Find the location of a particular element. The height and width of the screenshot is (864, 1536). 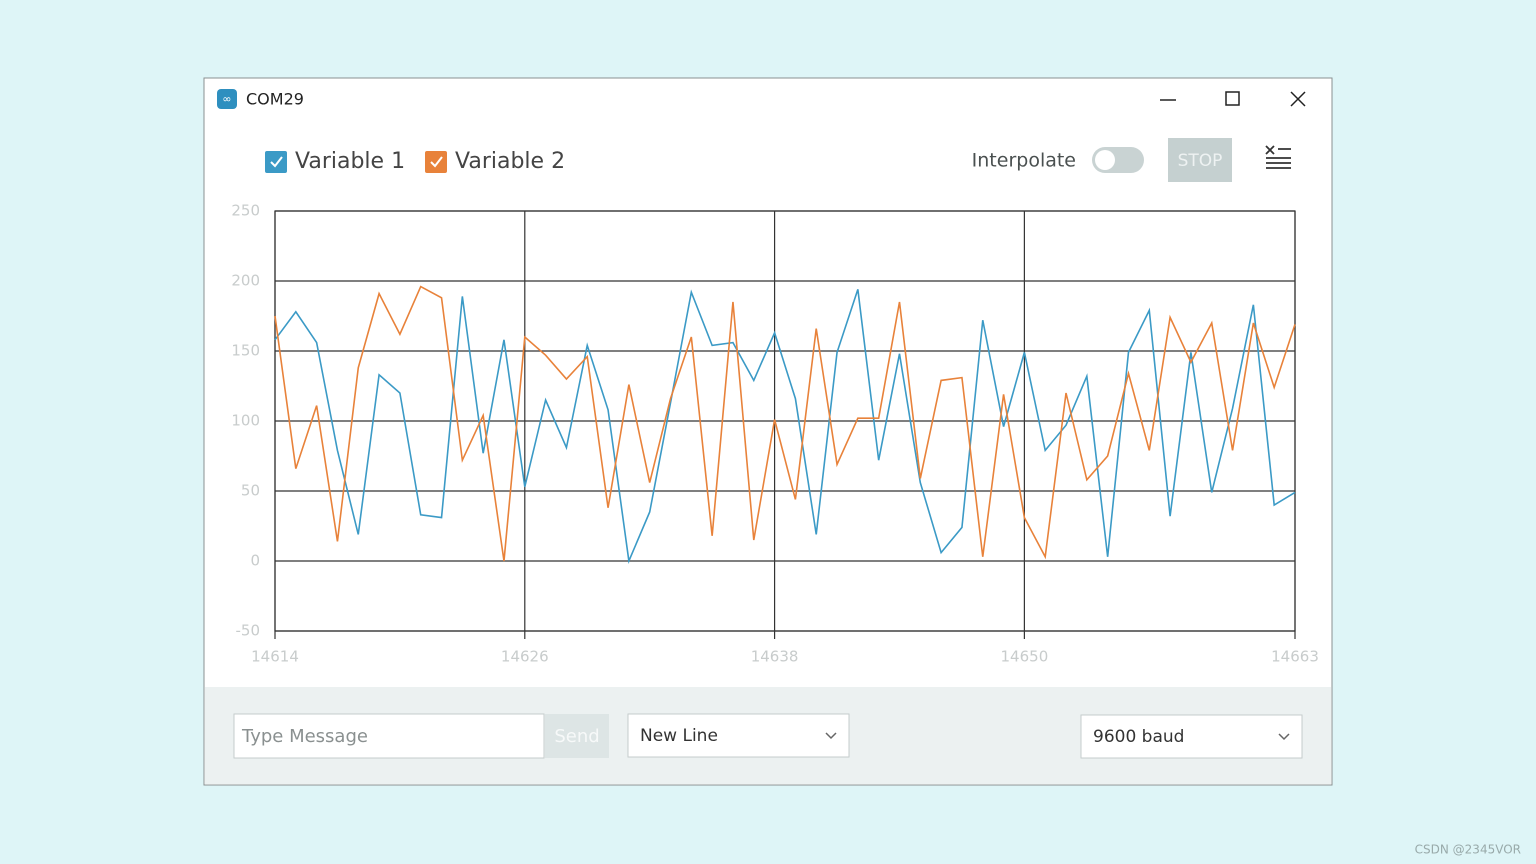

close-button is located at coordinates (1298, 99).